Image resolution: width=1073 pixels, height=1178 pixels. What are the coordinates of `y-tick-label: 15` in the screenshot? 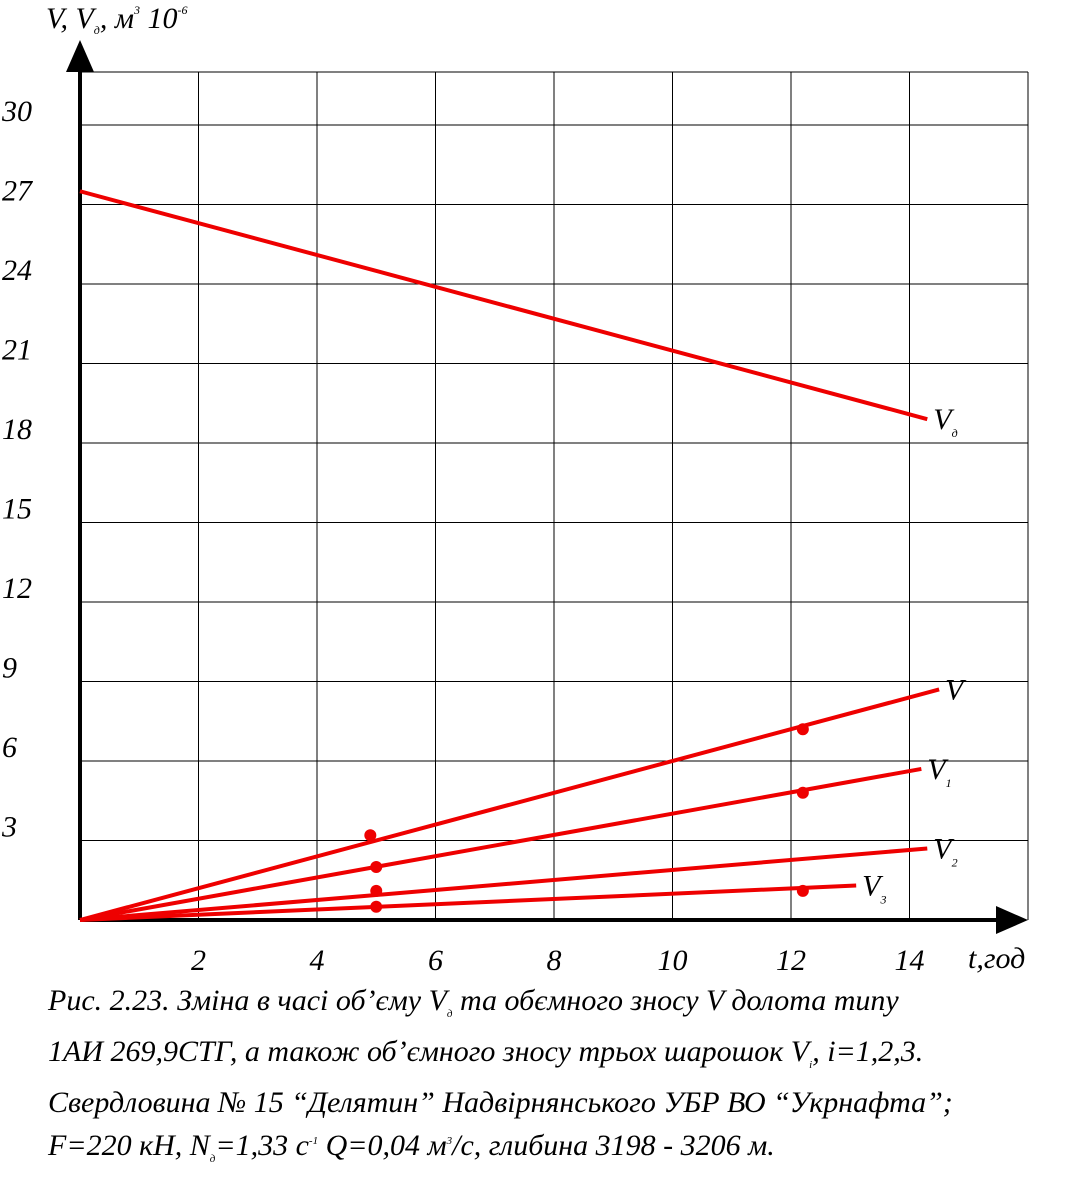 It's located at (17, 509).